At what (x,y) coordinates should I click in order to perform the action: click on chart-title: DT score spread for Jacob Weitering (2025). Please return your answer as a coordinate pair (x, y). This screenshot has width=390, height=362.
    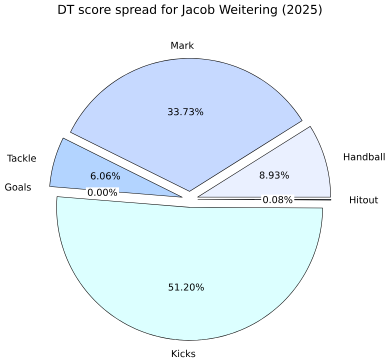
    Looking at the image, I should click on (190, 10).